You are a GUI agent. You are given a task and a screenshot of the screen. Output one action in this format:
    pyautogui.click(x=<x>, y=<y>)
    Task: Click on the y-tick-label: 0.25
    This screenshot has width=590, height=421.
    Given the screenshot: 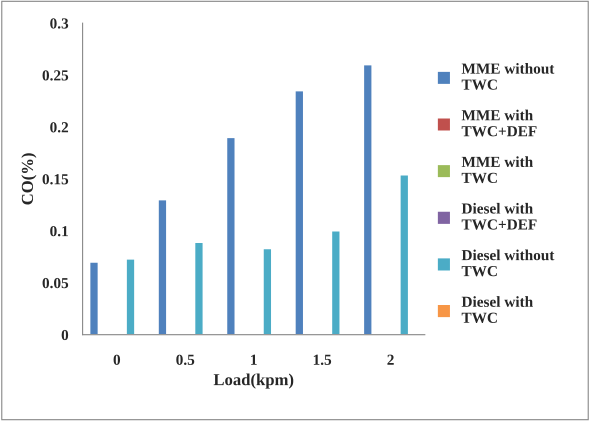 What is the action you would take?
    pyautogui.click(x=55, y=75)
    